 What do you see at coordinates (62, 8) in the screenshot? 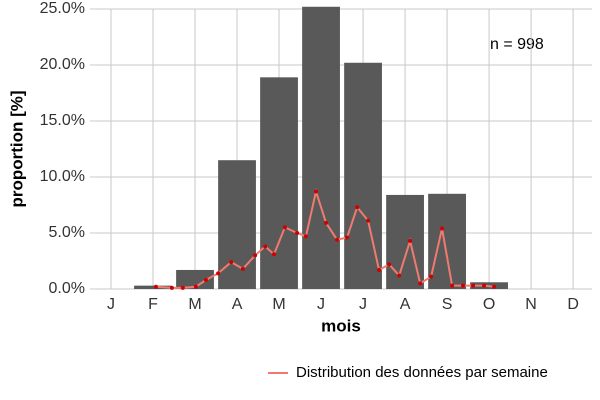
I see `y-tick-label: 25.0%` at bounding box center [62, 8].